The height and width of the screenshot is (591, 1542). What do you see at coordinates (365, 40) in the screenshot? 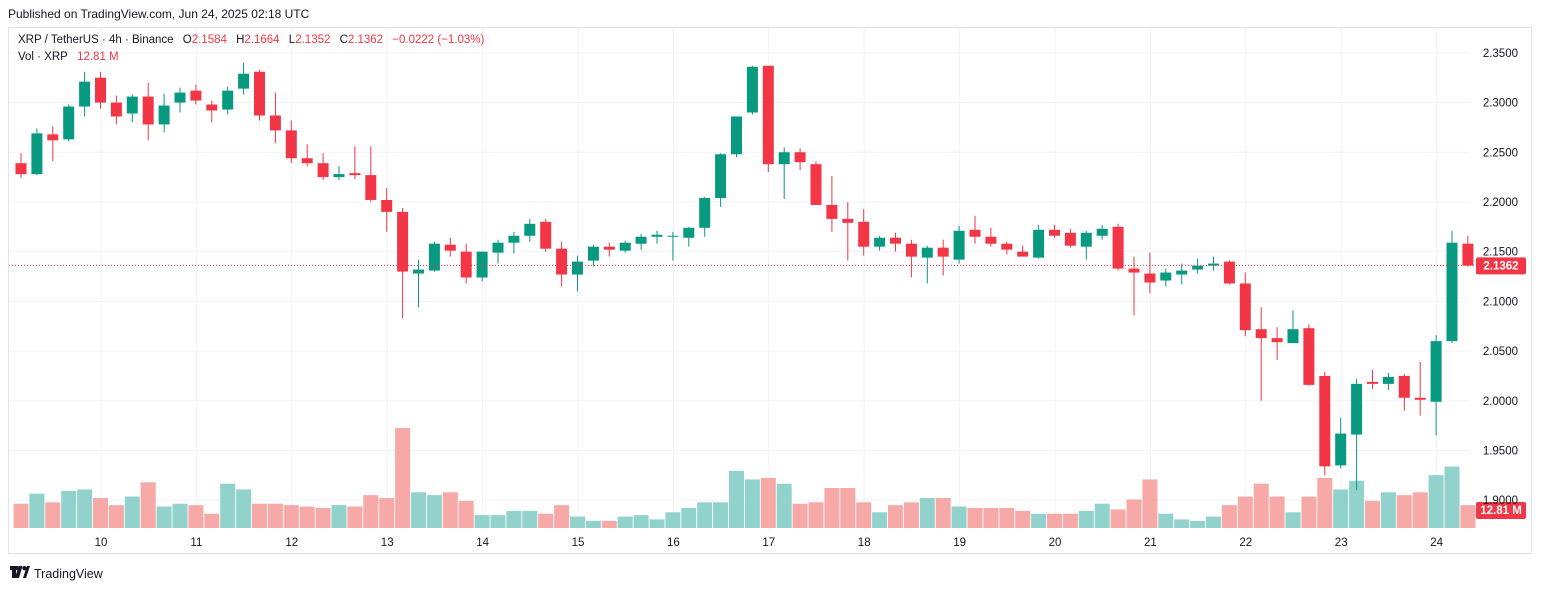
I see `close-value: 2.1362` at bounding box center [365, 40].